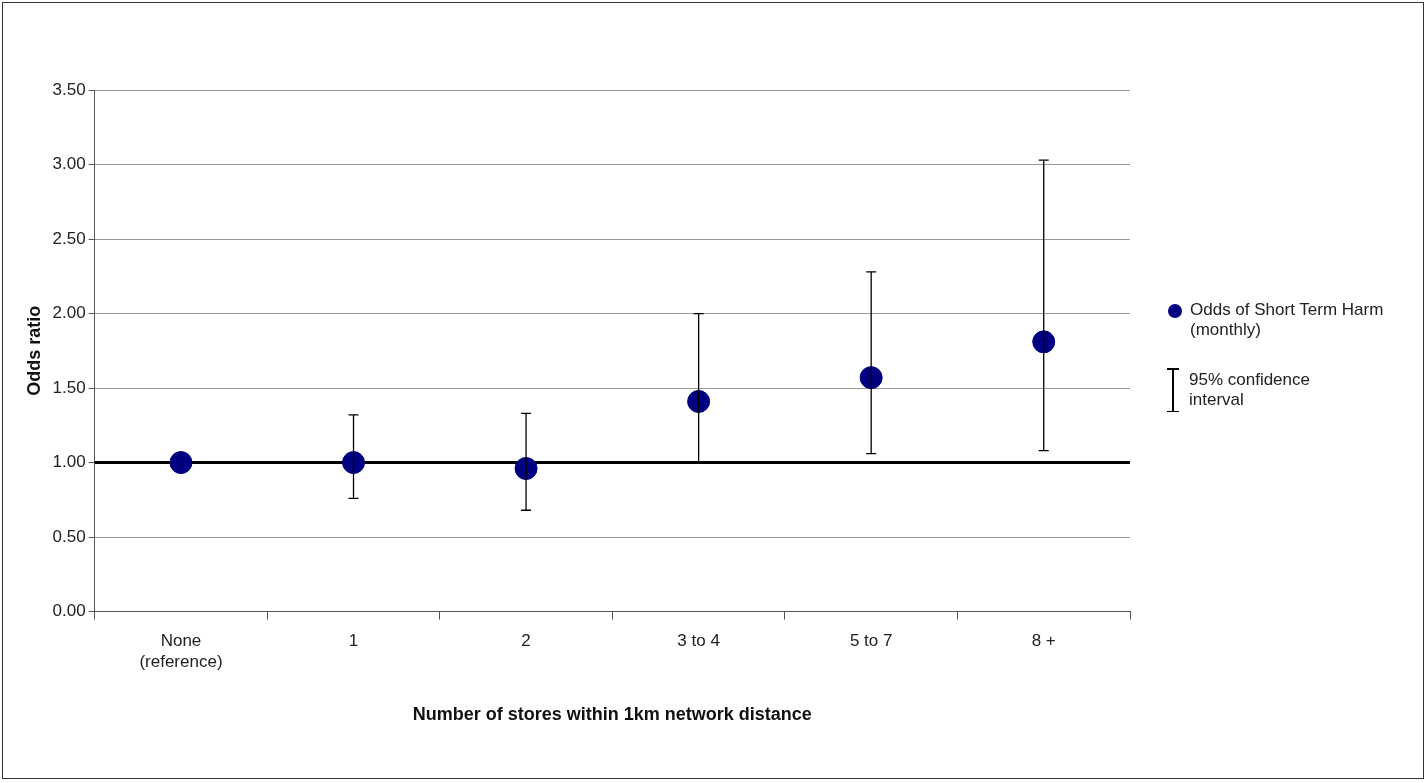  Describe the element at coordinates (526, 641) in the screenshot. I see `x-tick-label: 2` at that location.